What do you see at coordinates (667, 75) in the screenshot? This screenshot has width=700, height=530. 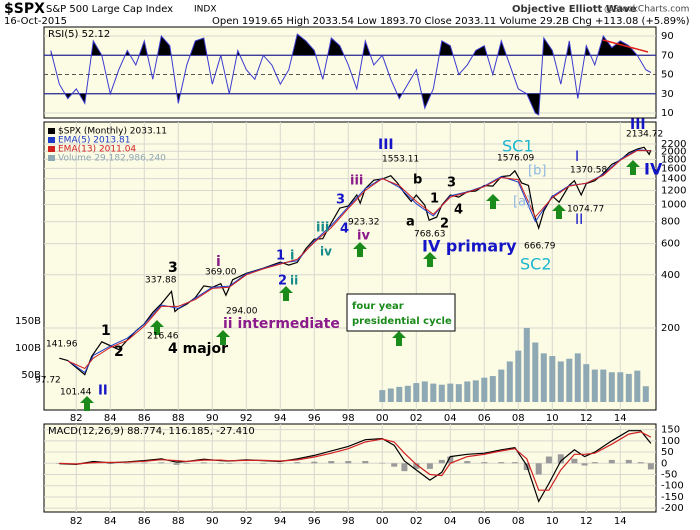 I see `y-tick-label: 50` at bounding box center [667, 75].